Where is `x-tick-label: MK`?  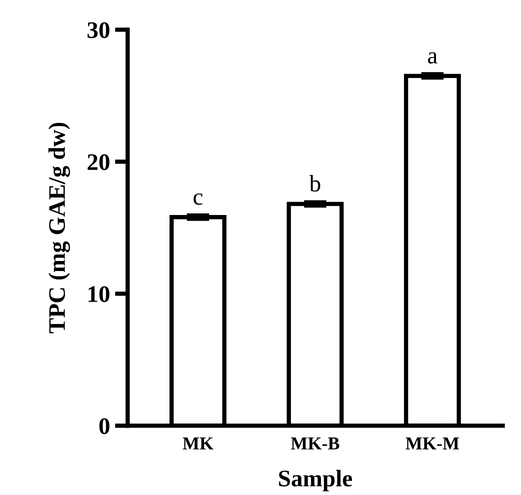 x-tick-label: MK is located at coordinates (198, 444).